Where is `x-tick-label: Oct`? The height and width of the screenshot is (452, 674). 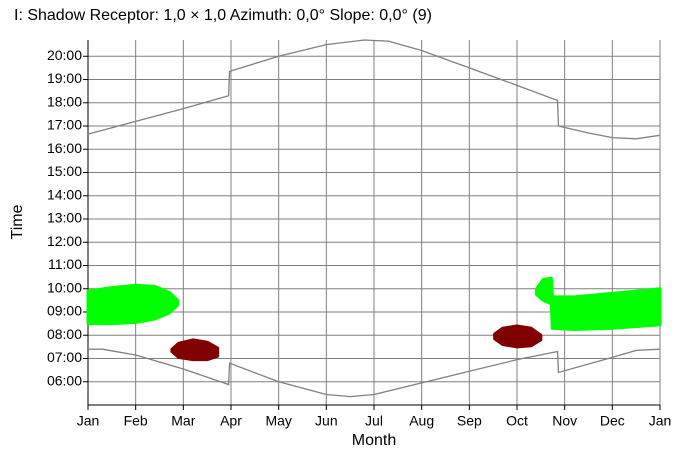 x-tick-label: Oct is located at coordinates (517, 421).